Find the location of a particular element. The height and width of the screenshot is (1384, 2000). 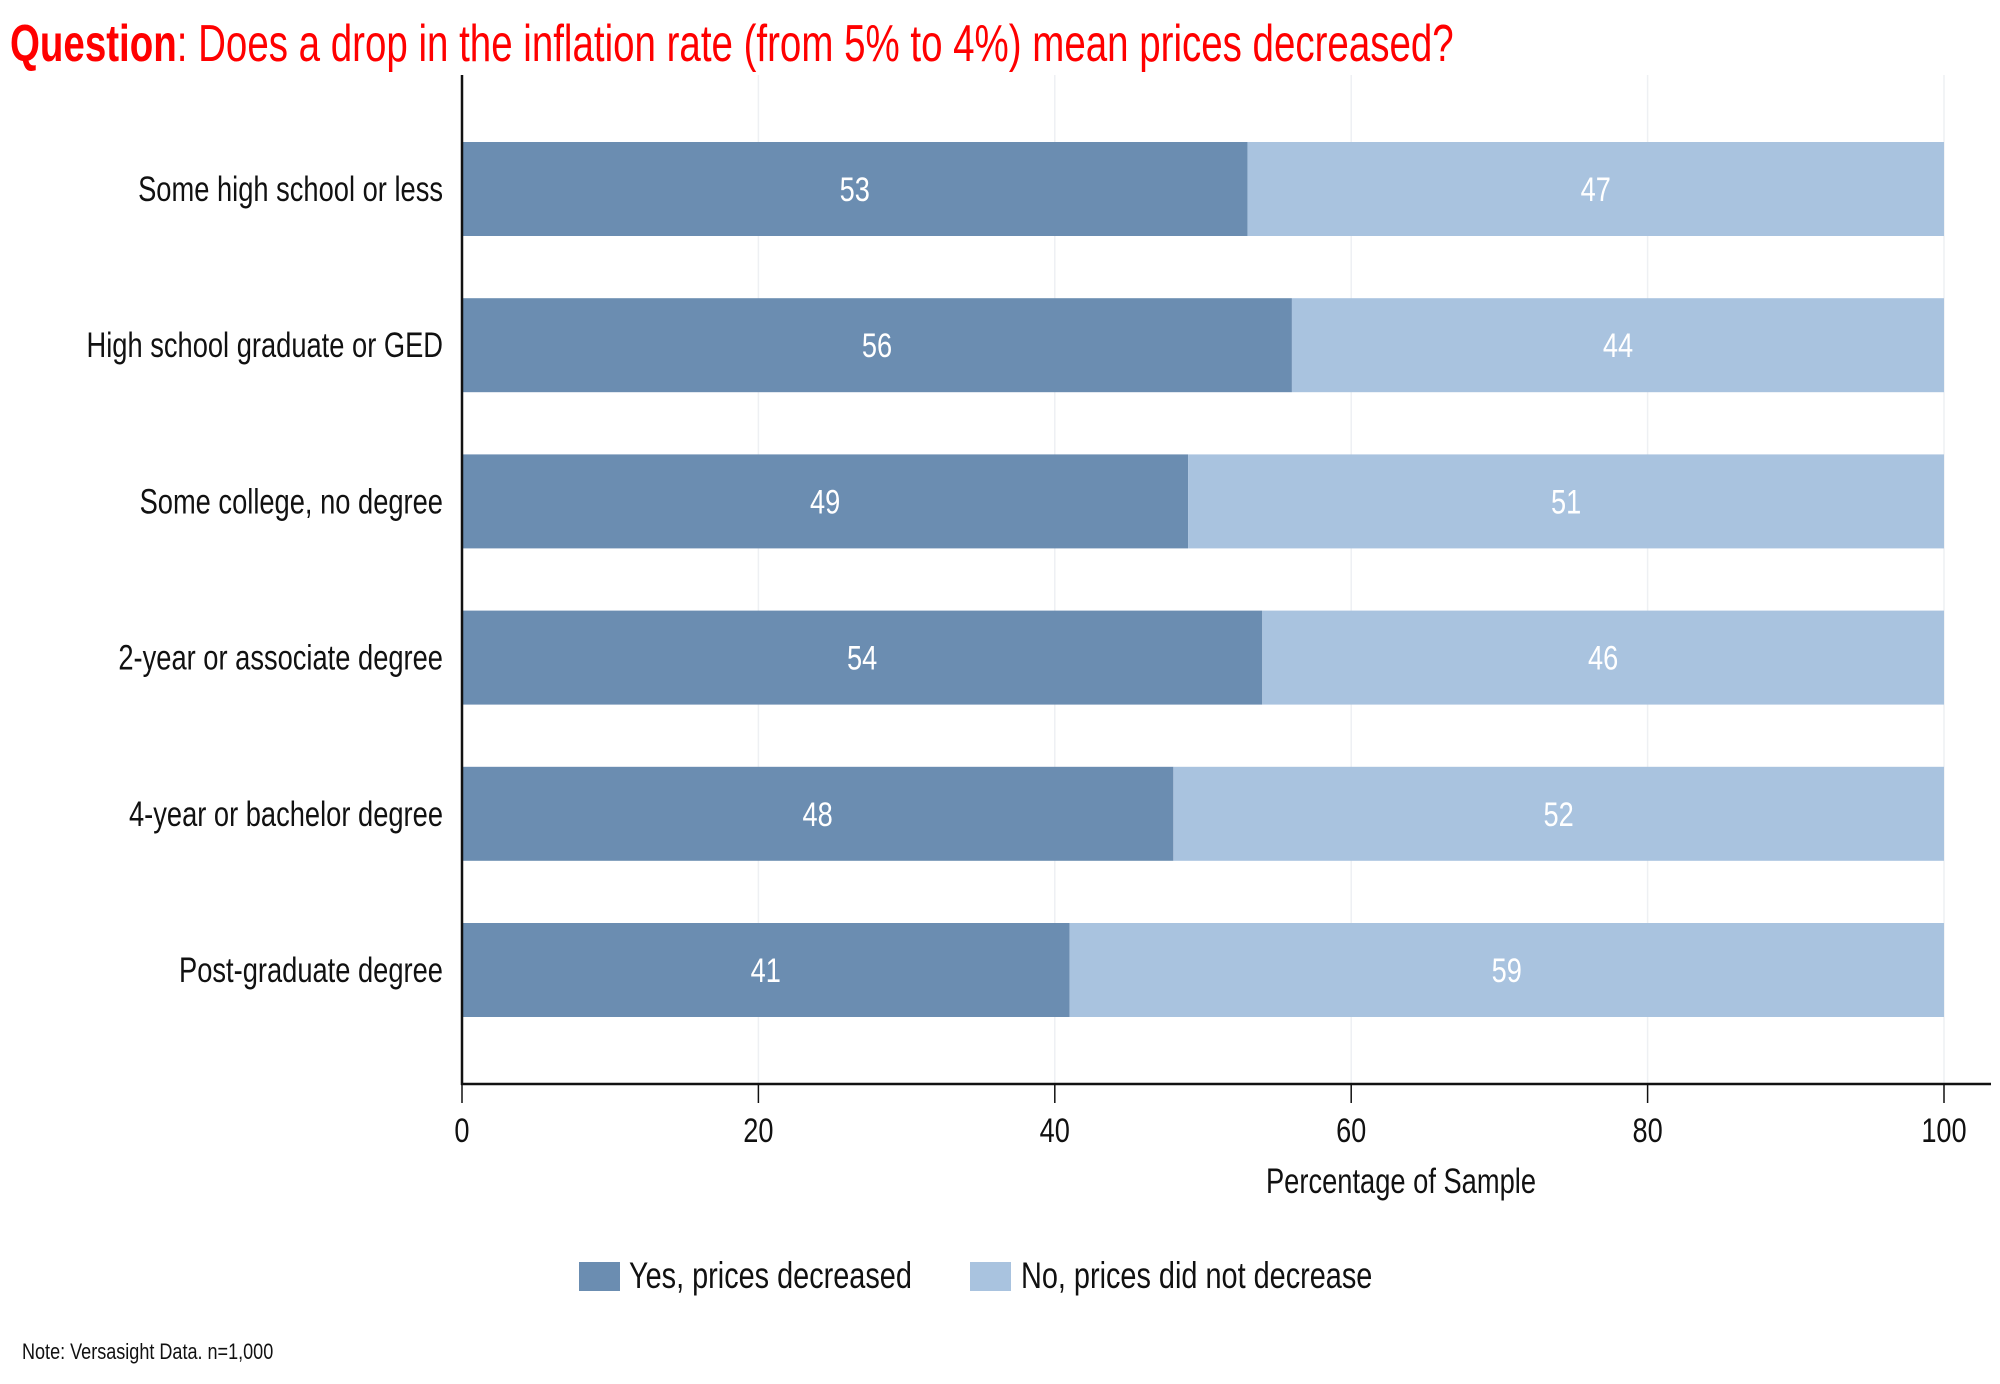

footnote: Note: Versasight Data. n=1,000 is located at coordinates (175, 1352).